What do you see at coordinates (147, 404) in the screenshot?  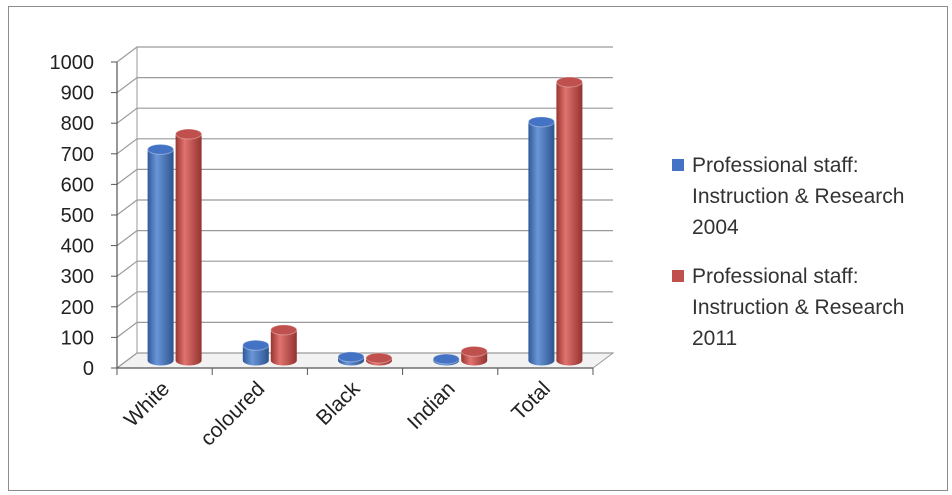 I see `x-category-label: White` at bounding box center [147, 404].